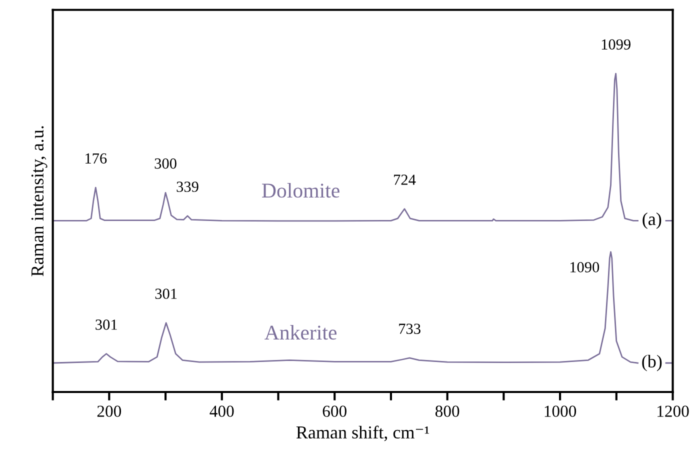 The image size is (695, 470). What do you see at coordinates (96, 158) in the screenshot?
I see `annotation: 176` at bounding box center [96, 158].